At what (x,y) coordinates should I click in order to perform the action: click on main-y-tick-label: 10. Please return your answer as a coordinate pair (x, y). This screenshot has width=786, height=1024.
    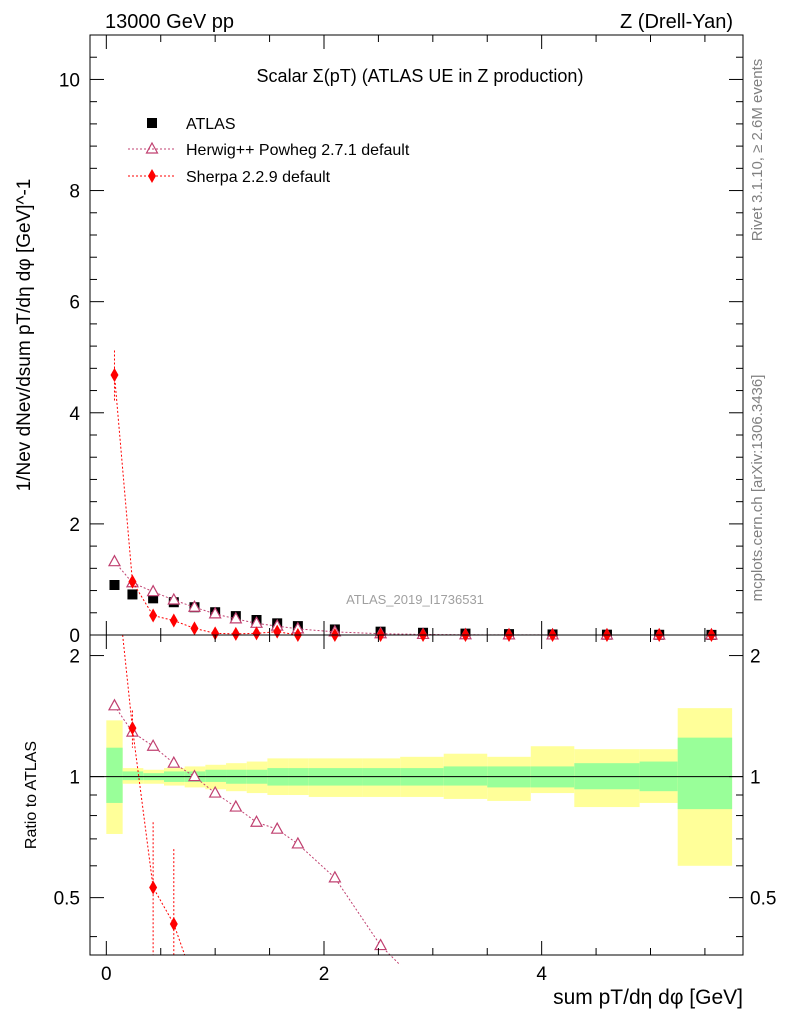
    Looking at the image, I should click on (69, 80).